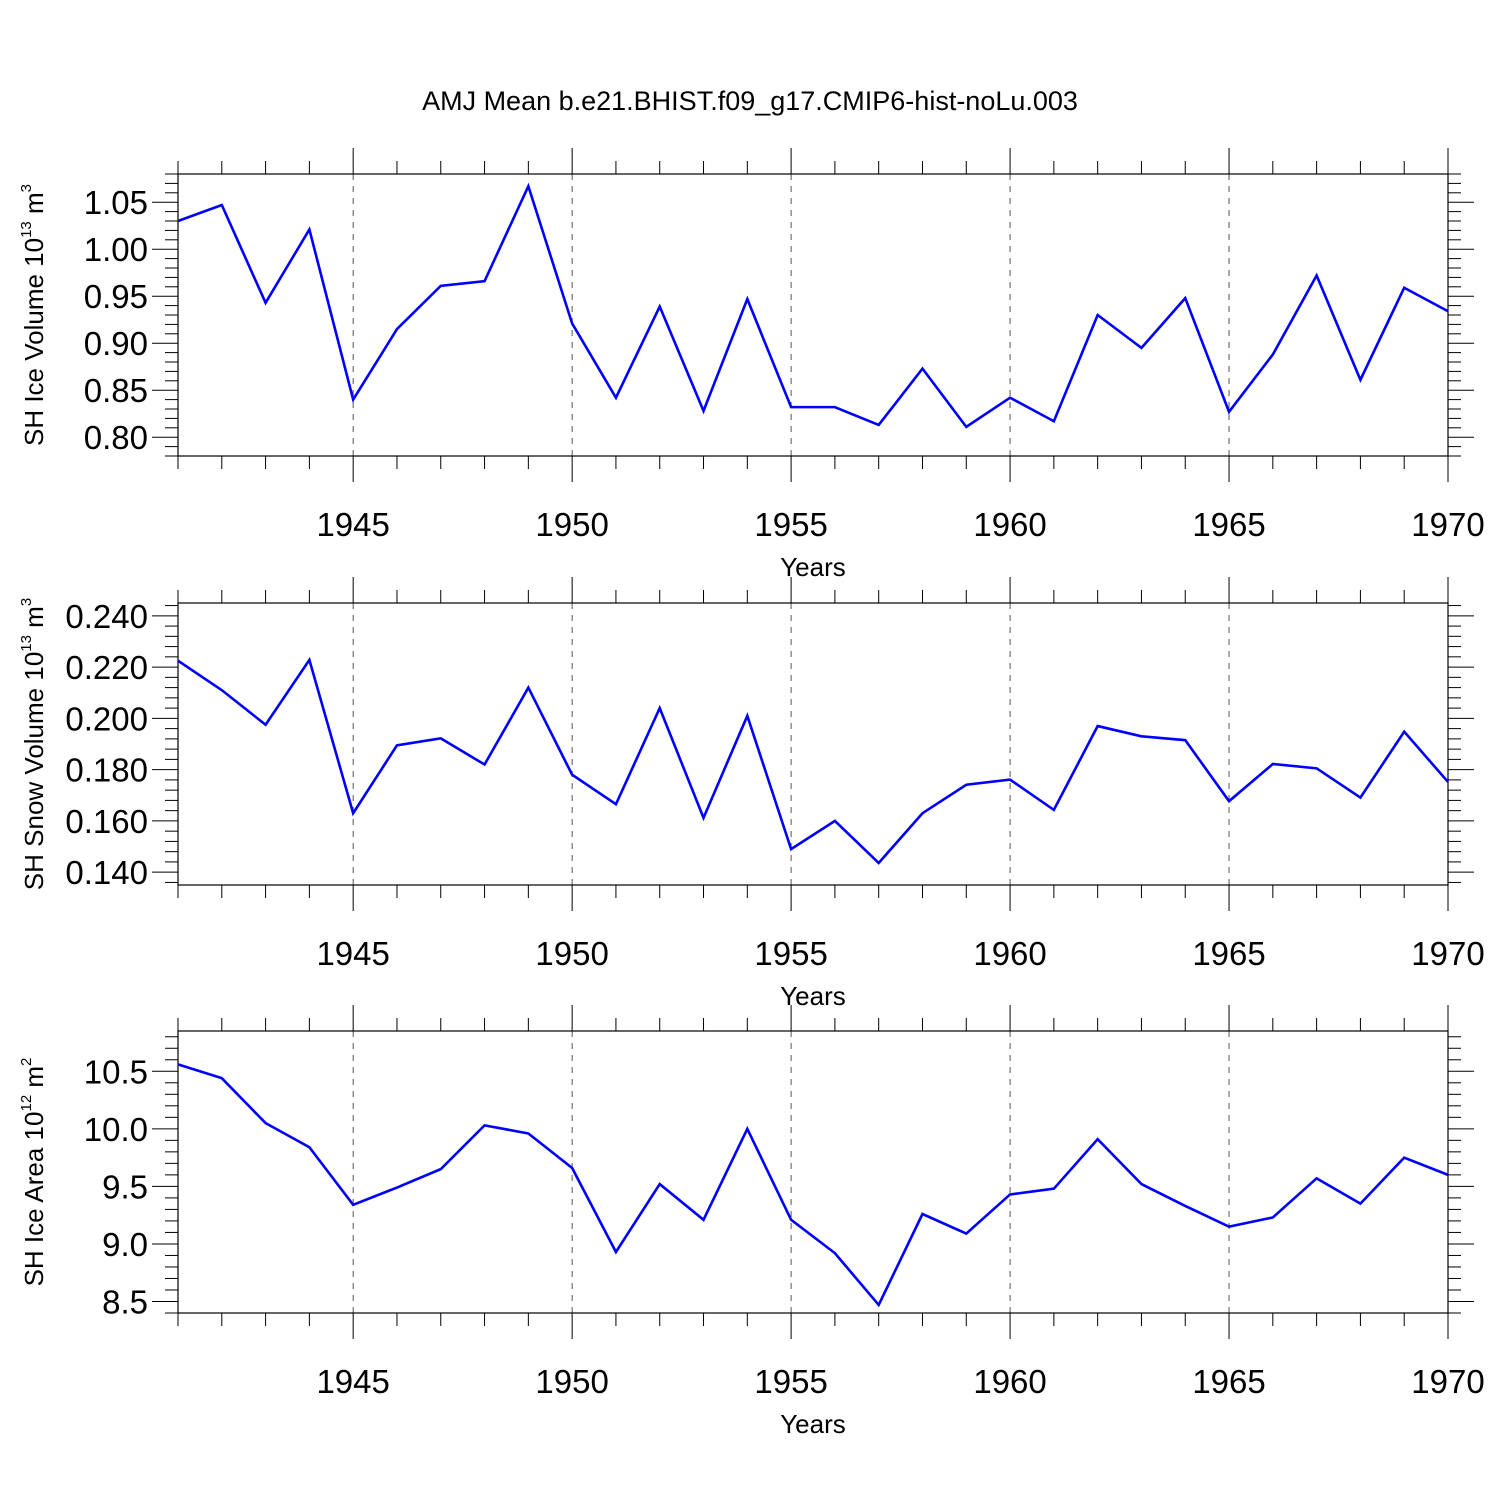  What do you see at coordinates (116, 202) in the screenshot?
I see `y-tick-label: 1.05` at bounding box center [116, 202].